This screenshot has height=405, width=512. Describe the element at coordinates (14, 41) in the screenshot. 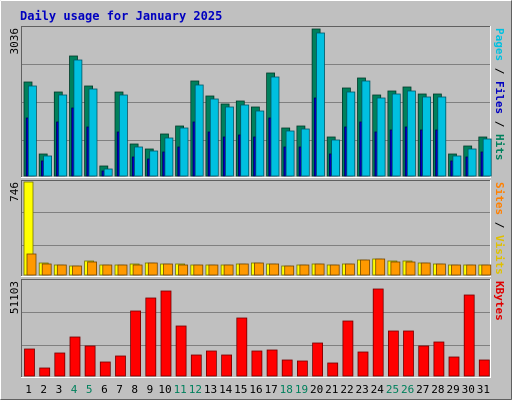

I see `y-max-label: 3036` at that location.